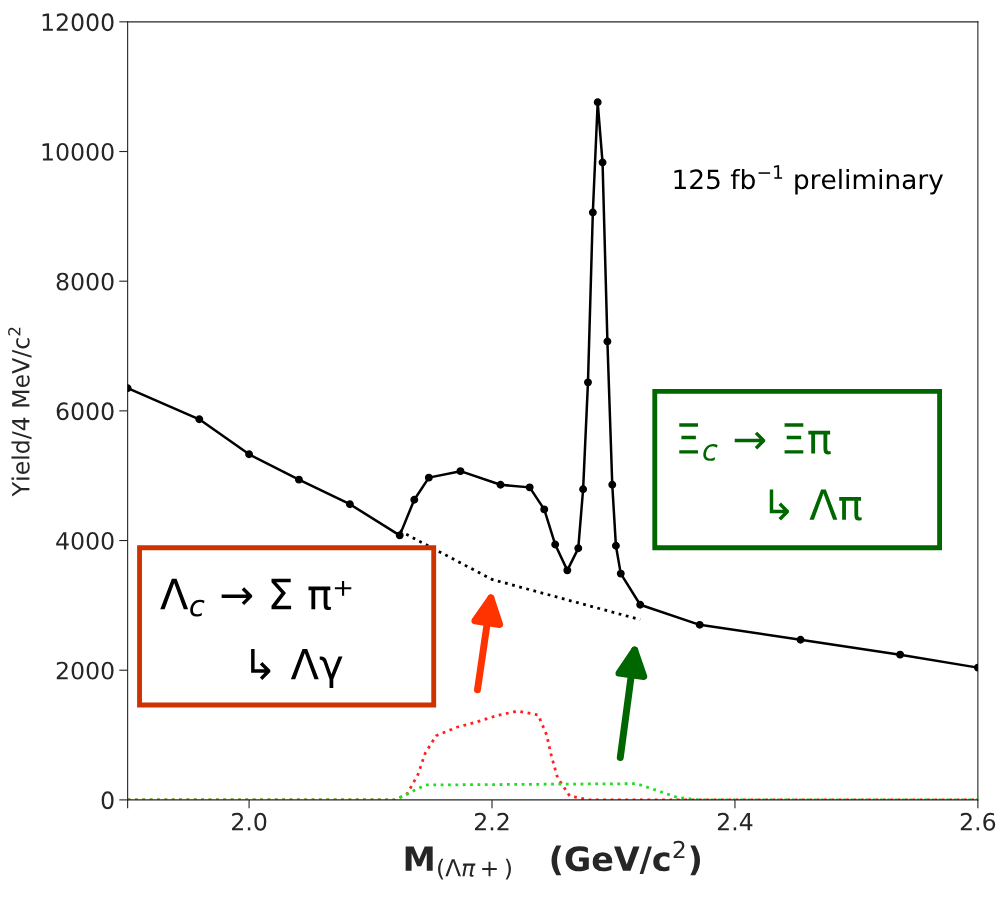 The width and height of the screenshot is (1005, 910). What do you see at coordinates (107, 800) in the screenshot?
I see `y-tick-label: 0` at bounding box center [107, 800].